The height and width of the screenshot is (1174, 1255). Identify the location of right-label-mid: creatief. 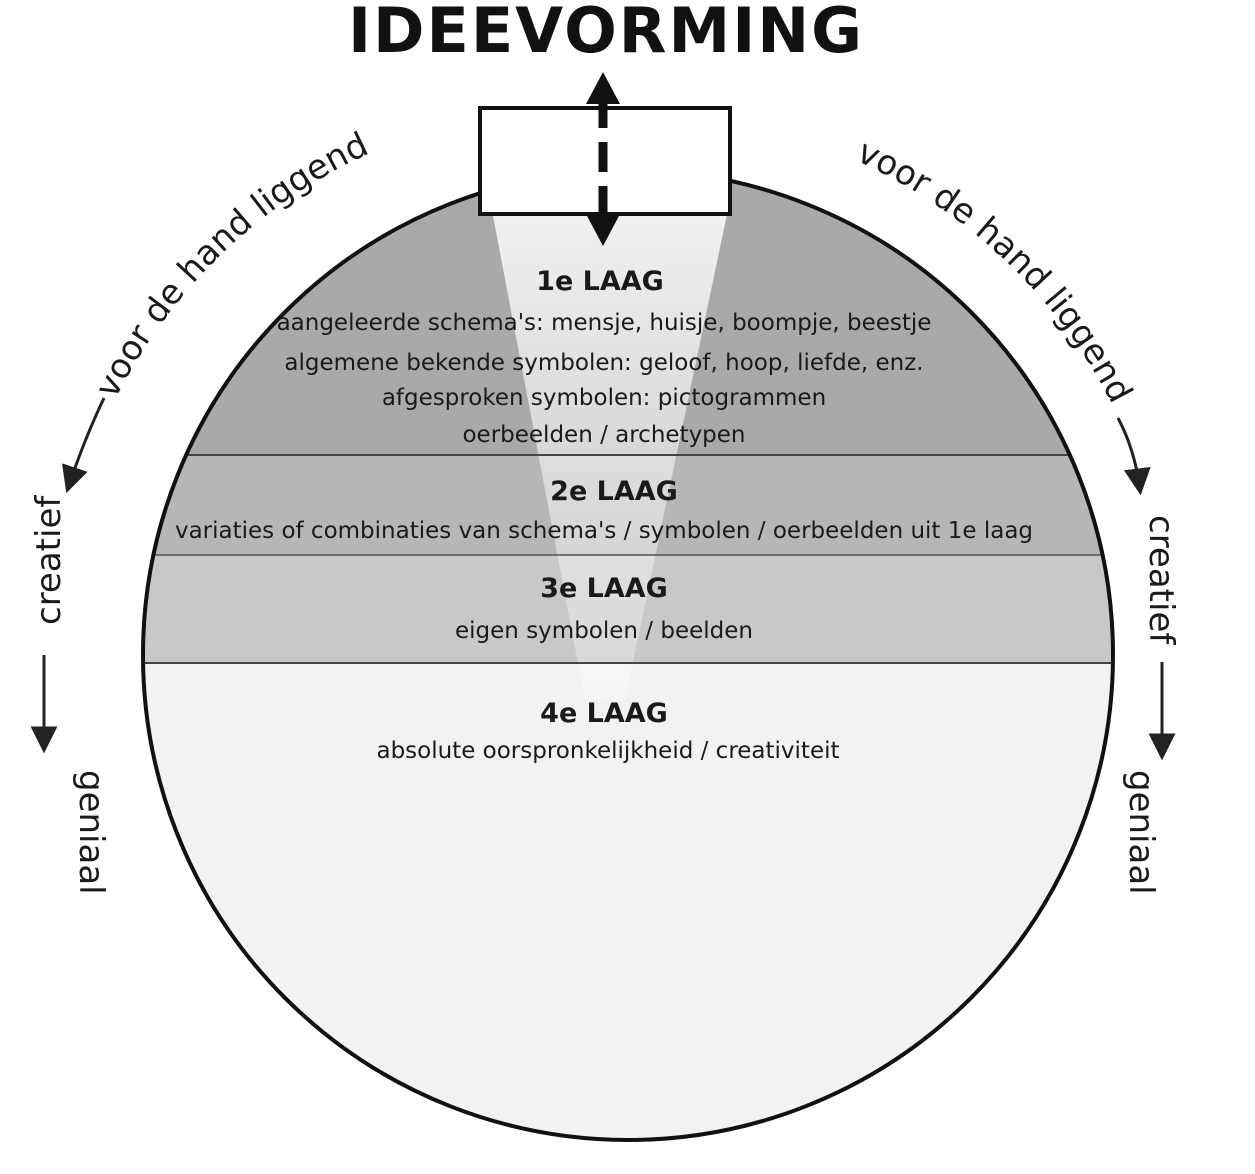
(1161, 580).